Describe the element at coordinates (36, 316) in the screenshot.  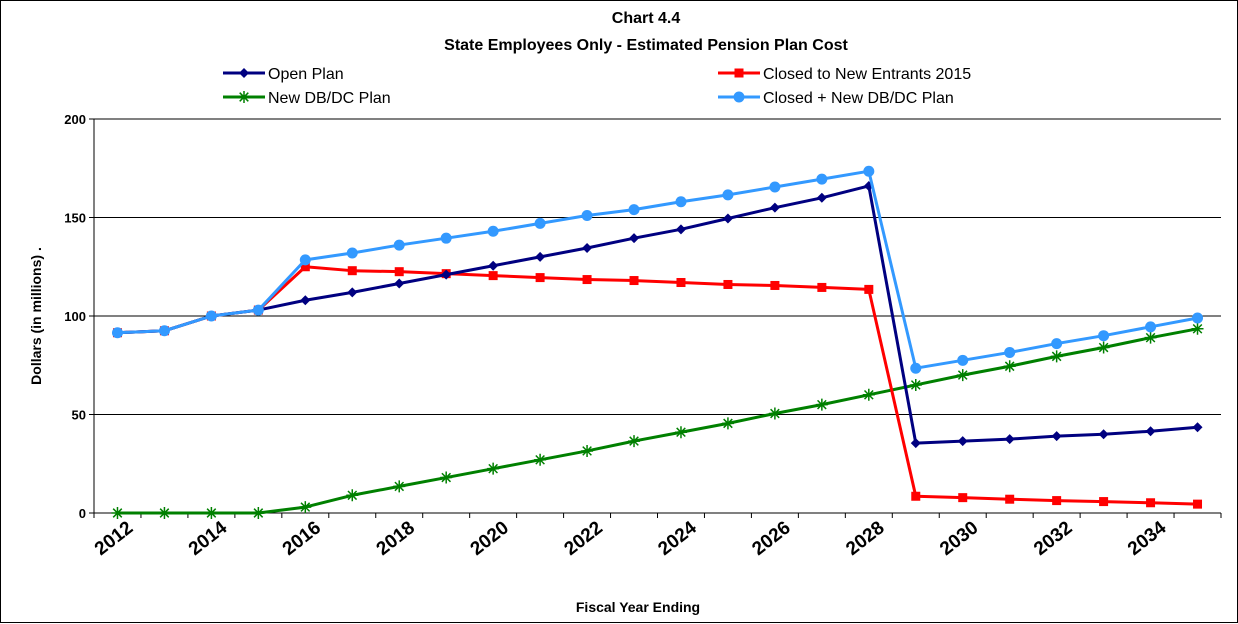
I see `y-axis-label: Dollars (in millions) .` at that location.